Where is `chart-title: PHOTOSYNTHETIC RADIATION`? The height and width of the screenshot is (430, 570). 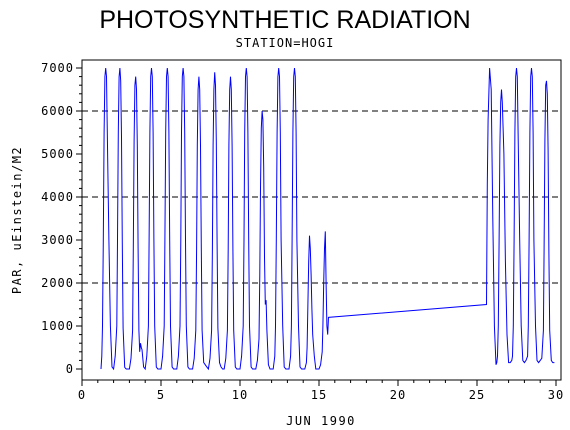 chart-title: PHOTOSYNTHETIC RADIATION is located at coordinates (284, 20).